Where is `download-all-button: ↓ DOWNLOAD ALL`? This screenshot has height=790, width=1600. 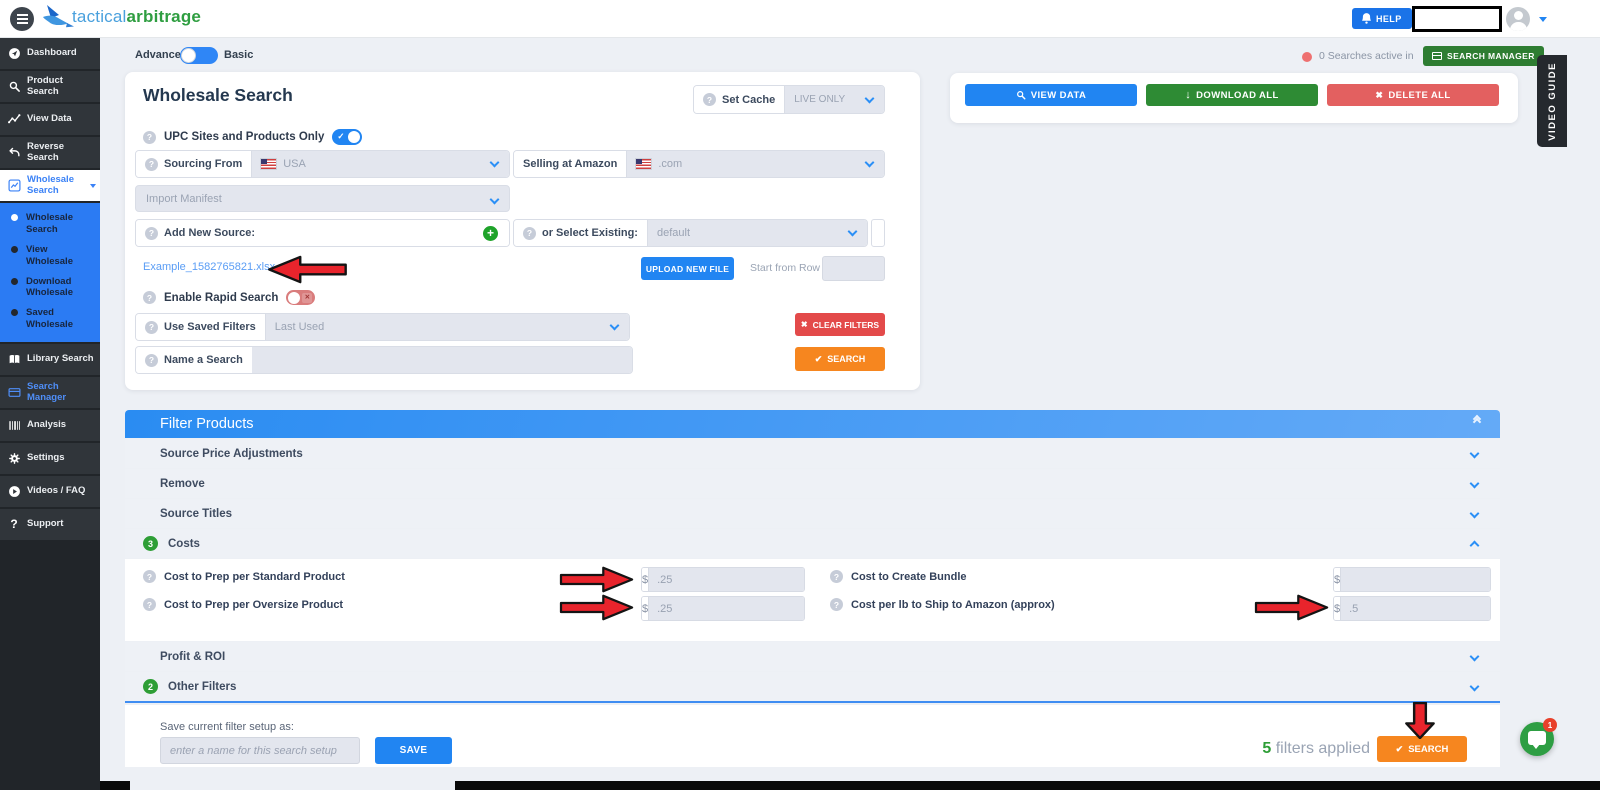 download-all-button: ↓ DOWNLOAD ALL is located at coordinates (1232, 95).